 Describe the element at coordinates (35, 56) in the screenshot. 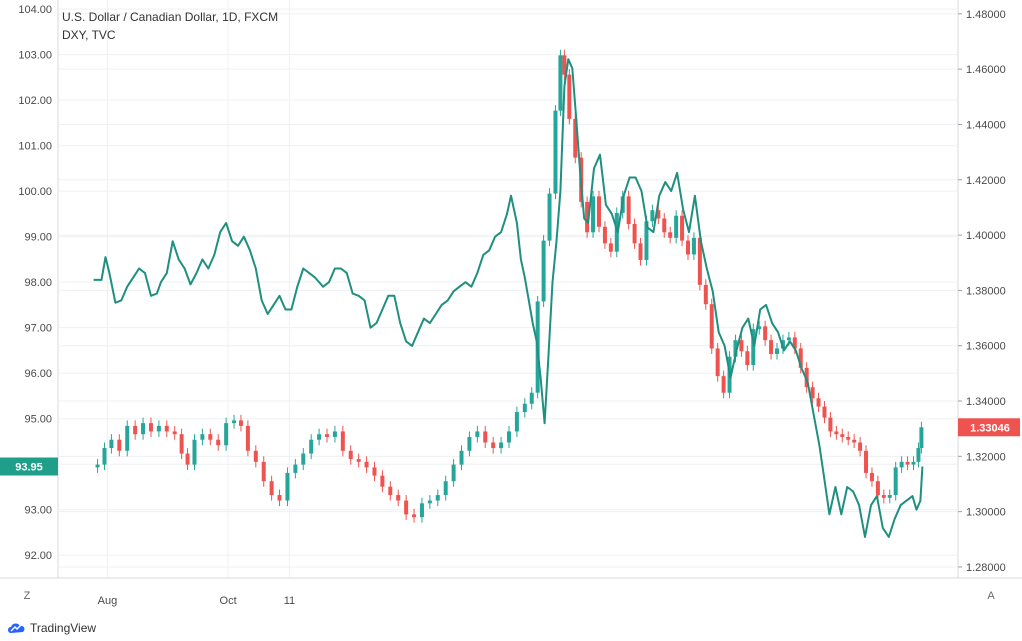

I see `left-tick-label: 103.00` at that location.